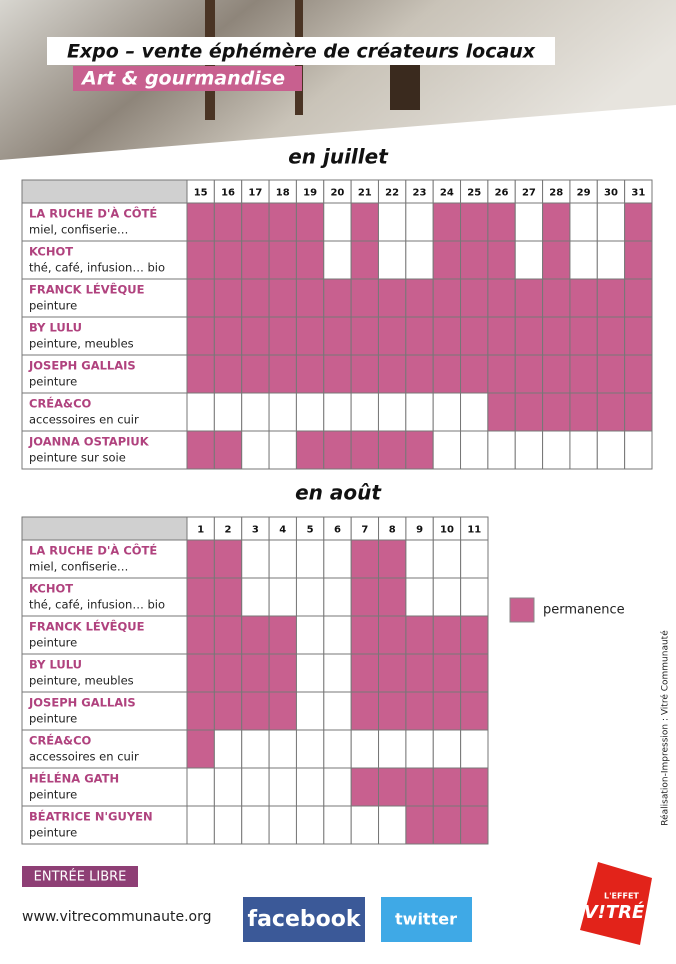 This screenshot has width=676, height=964. I want to click on exhibitor-name: CRÉA&CO, so click(60, 403).